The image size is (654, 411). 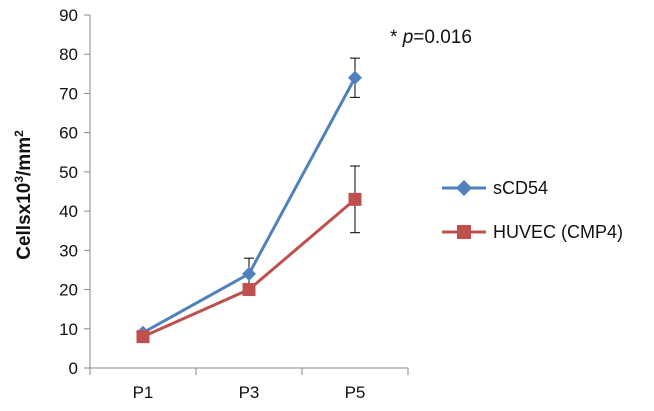 What do you see at coordinates (68, 329) in the screenshot?
I see `y-tick-label: 10` at bounding box center [68, 329].